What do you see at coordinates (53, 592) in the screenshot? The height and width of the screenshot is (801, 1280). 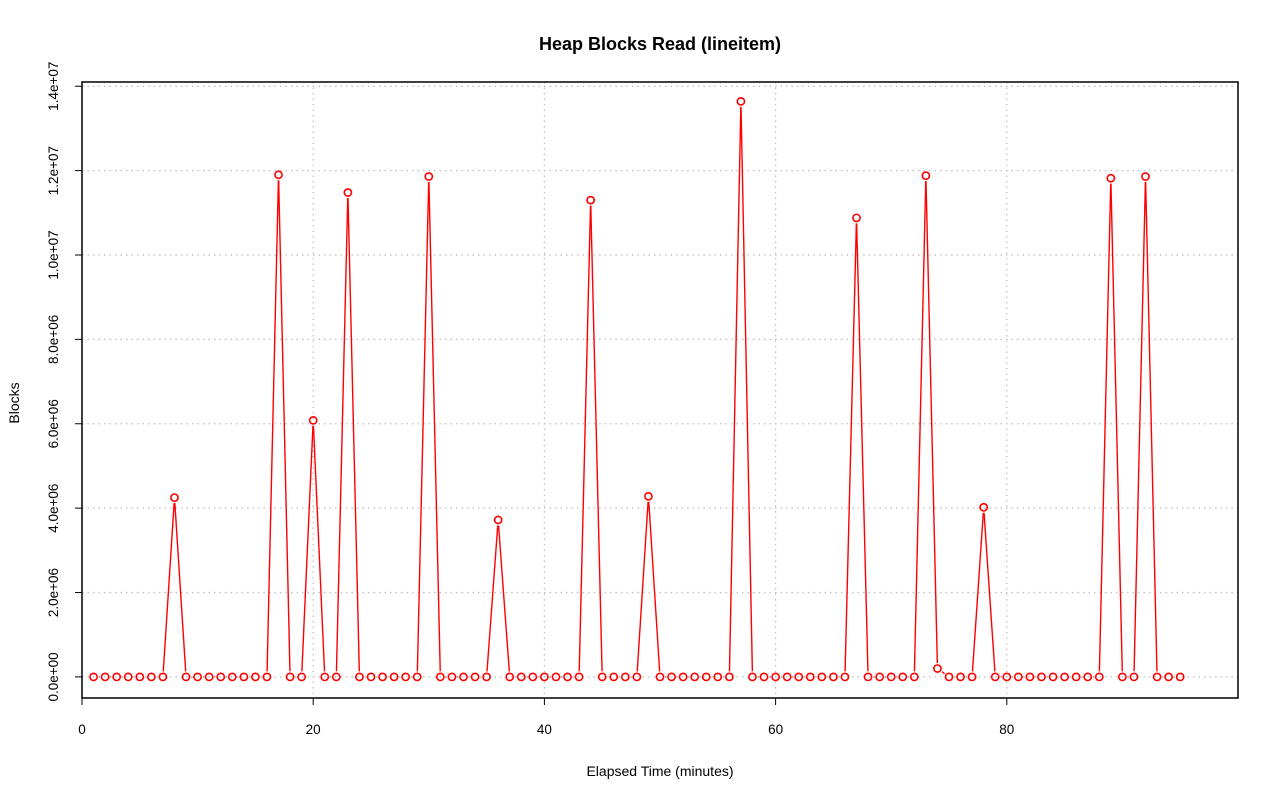 I see `y-tick-label: 2.0e+06` at bounding box center [53, 592].